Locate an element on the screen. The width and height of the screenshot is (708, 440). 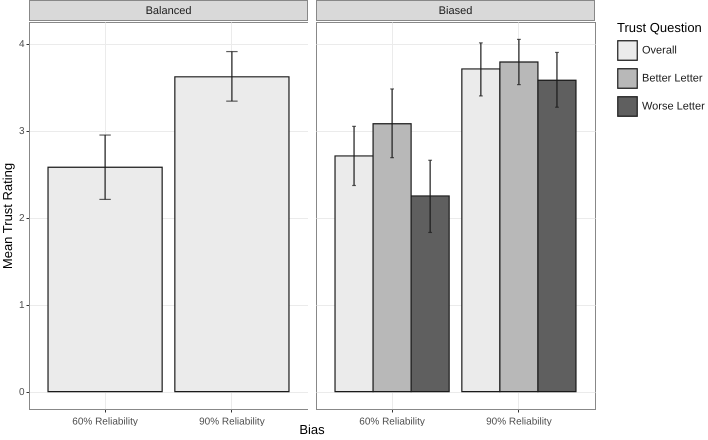
chart-title: Balanced is located at coordinates (168, 10).